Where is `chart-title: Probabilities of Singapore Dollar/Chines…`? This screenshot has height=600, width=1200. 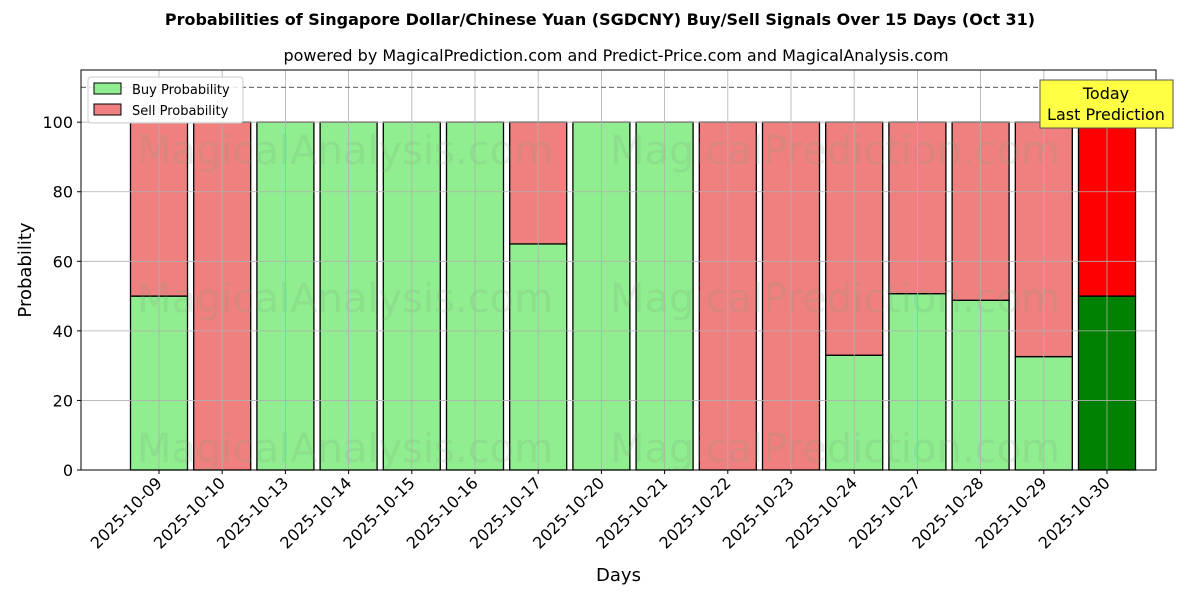
chart-title: Probabilities of Singapore Dollar/Chines… is located at coordinates (600, 19).